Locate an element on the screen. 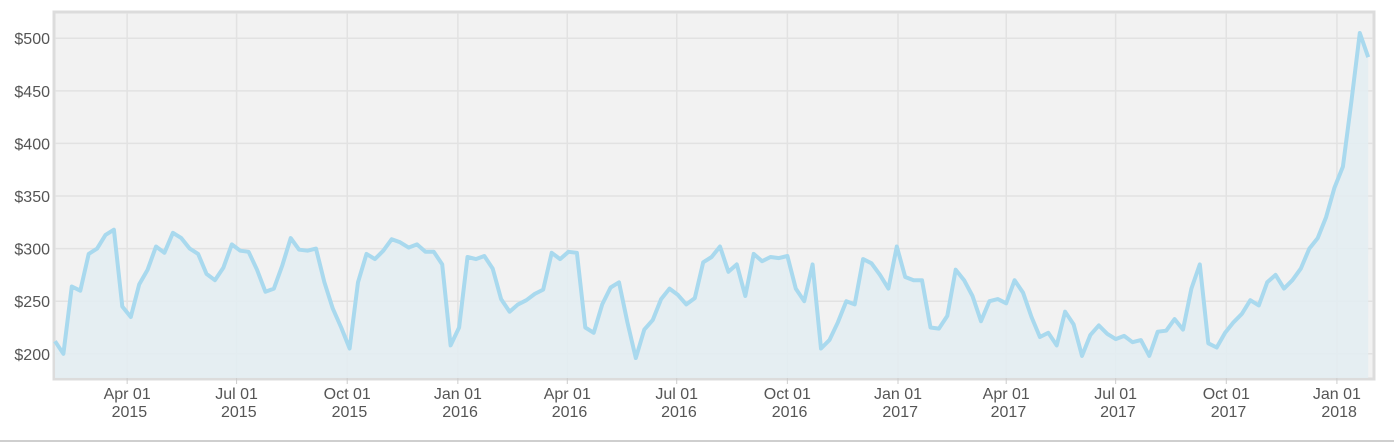  x-tick-label: Oct 01 2015 is located at coordinates (347, 403).